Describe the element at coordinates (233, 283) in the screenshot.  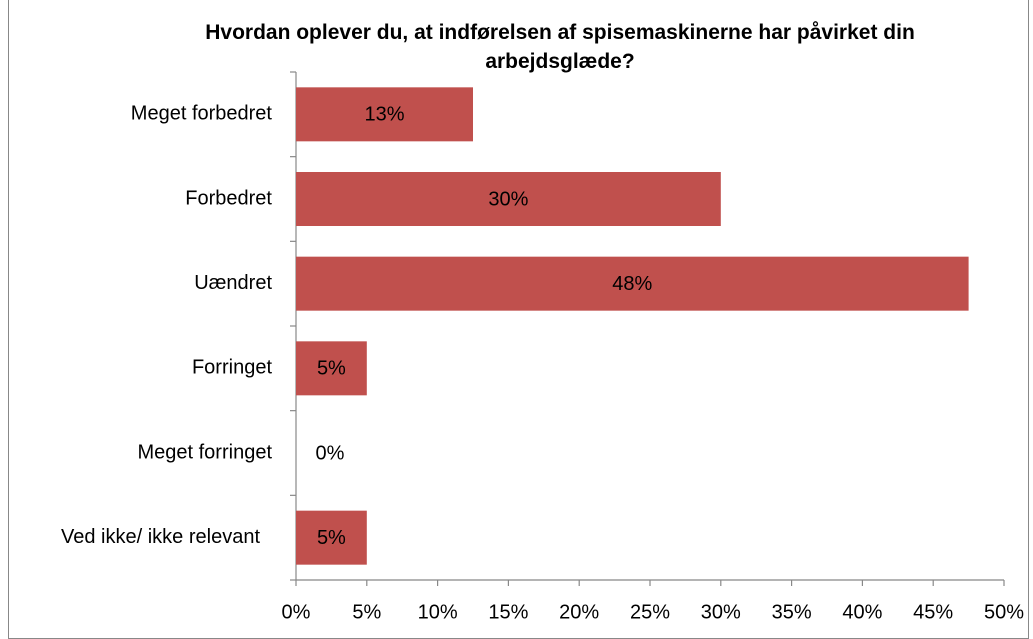
I see `y-tick-label: Uændret` at that location.